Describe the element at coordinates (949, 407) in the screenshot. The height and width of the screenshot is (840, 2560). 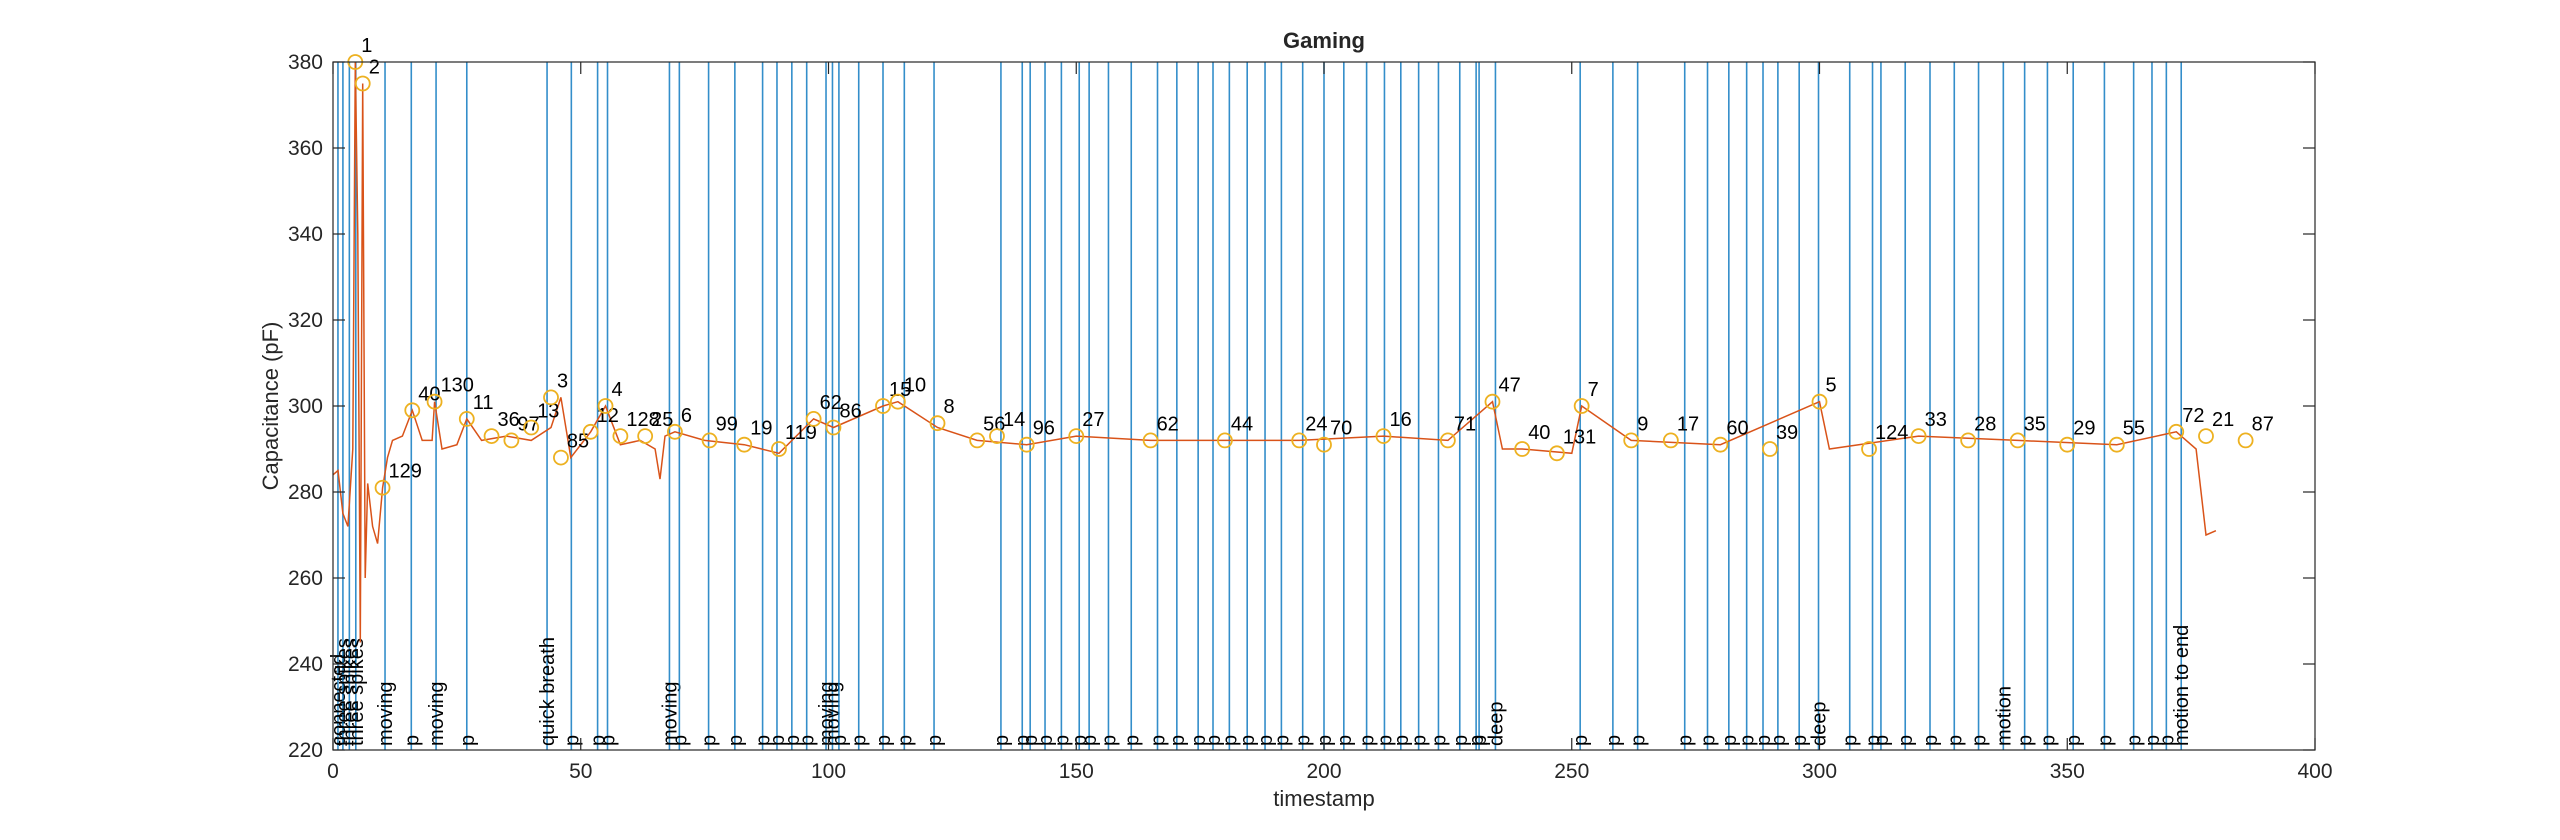
I see `peak-label: 8` at that location.